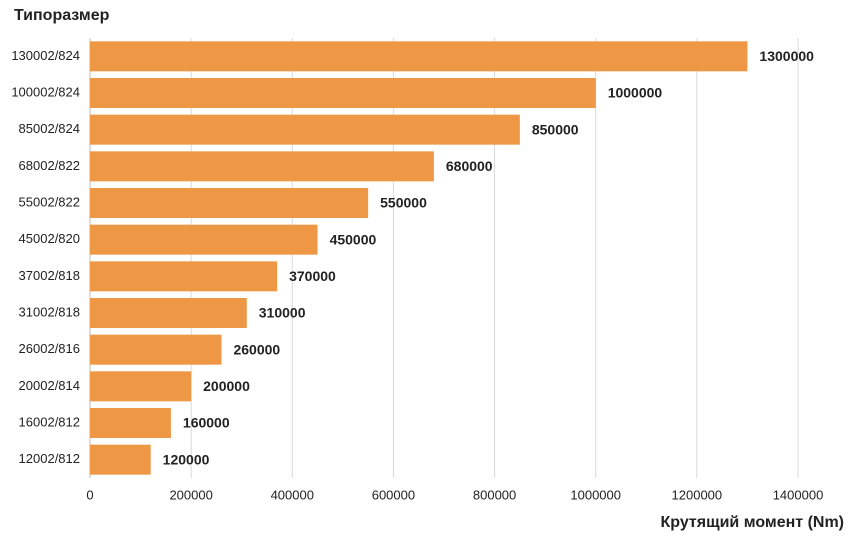  I want to click on x-tick-label: 1200000, so click(697, 494).